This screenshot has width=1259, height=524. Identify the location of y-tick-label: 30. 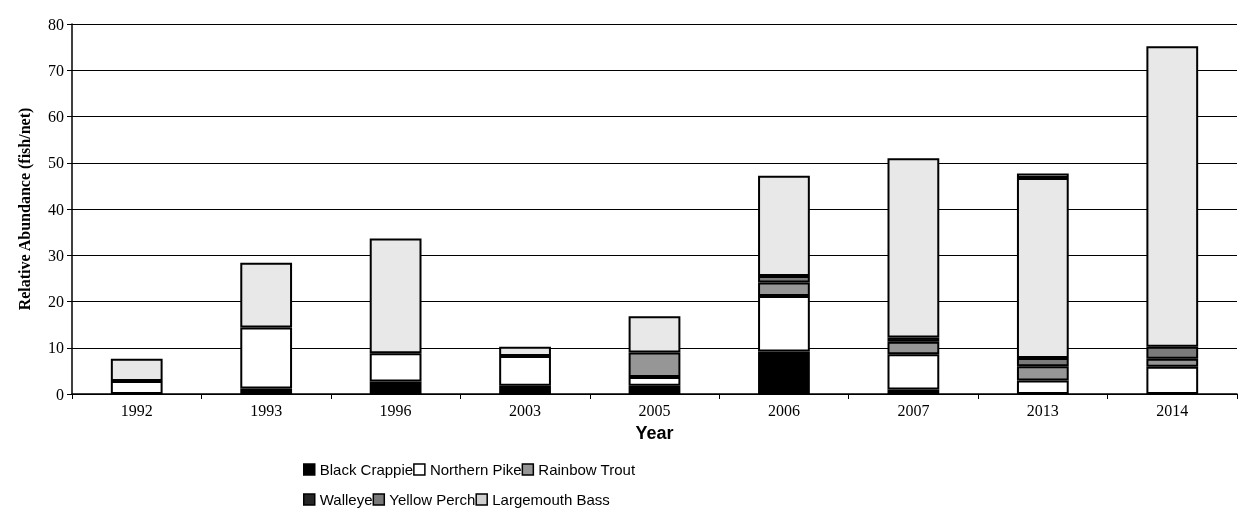
(56, 255).